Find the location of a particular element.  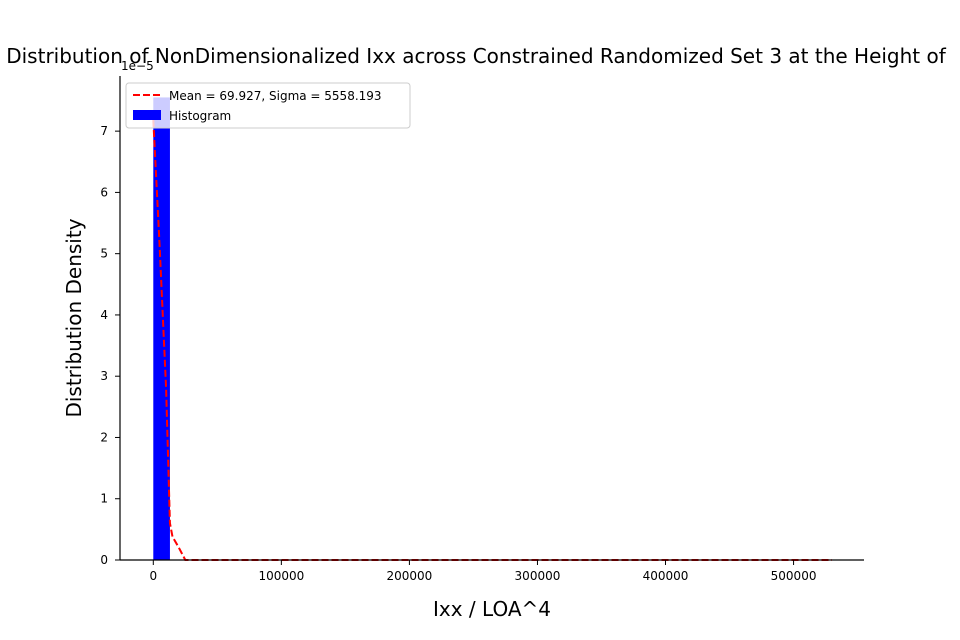

y-tick-label: 1 is located at coordinates (104, 499).